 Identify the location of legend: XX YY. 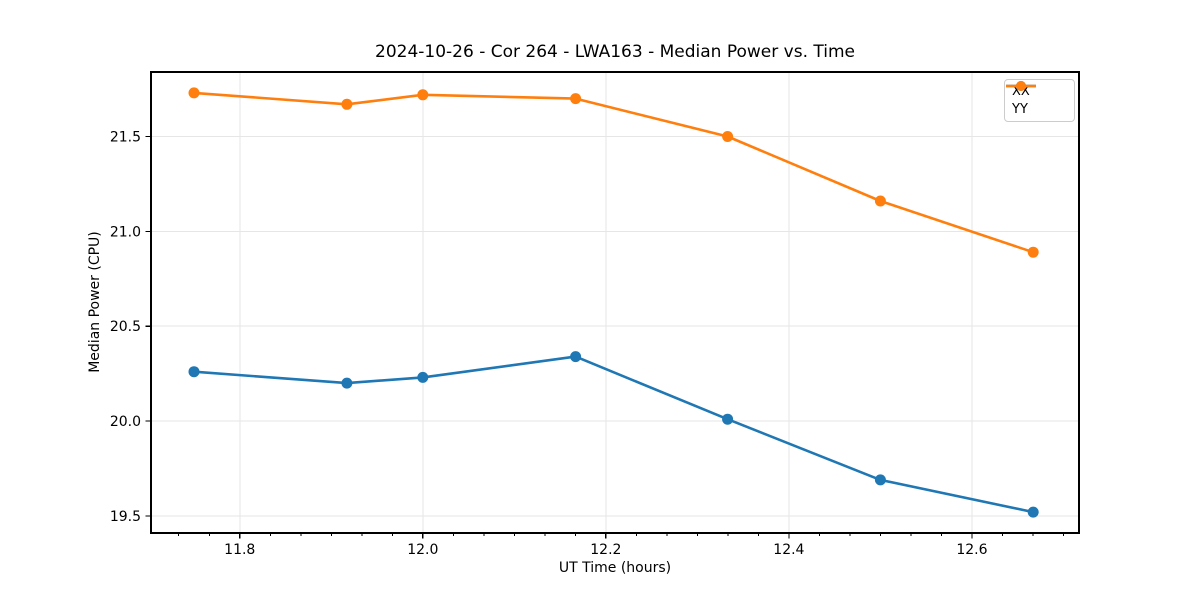
(1039, 100).